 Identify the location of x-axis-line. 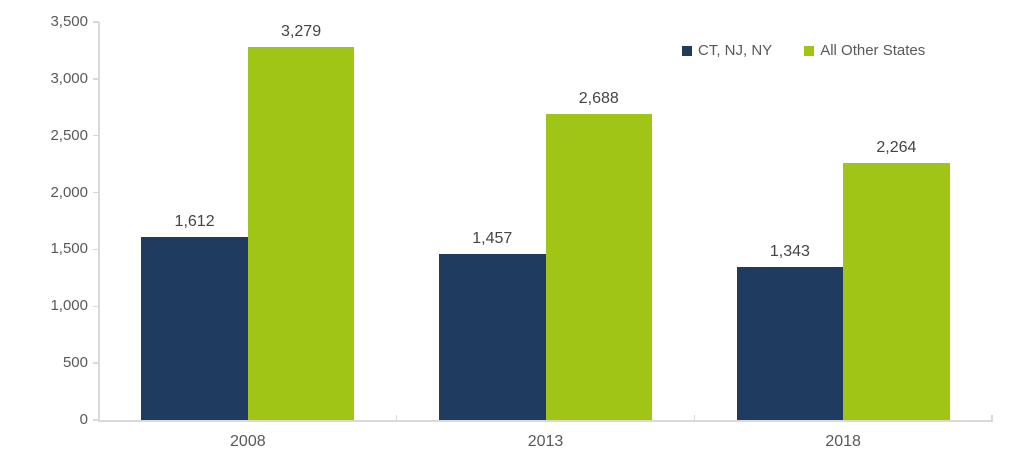
(545, 421).